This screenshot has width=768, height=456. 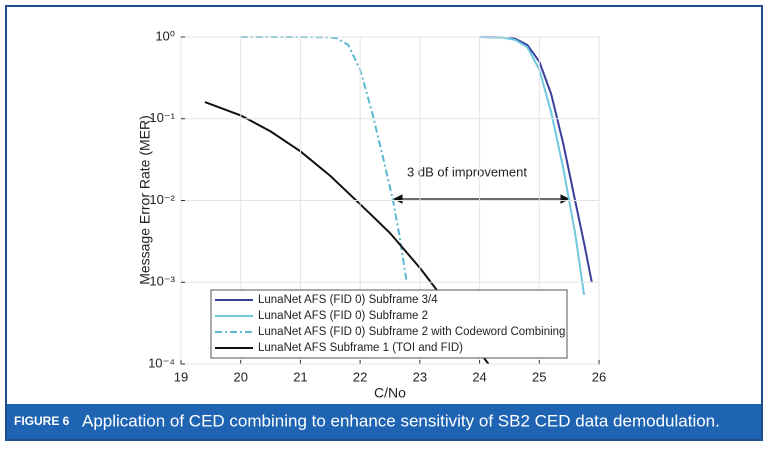 I want to click on y-tick-label: 10⁻⁴, so click(x=161, y=362).